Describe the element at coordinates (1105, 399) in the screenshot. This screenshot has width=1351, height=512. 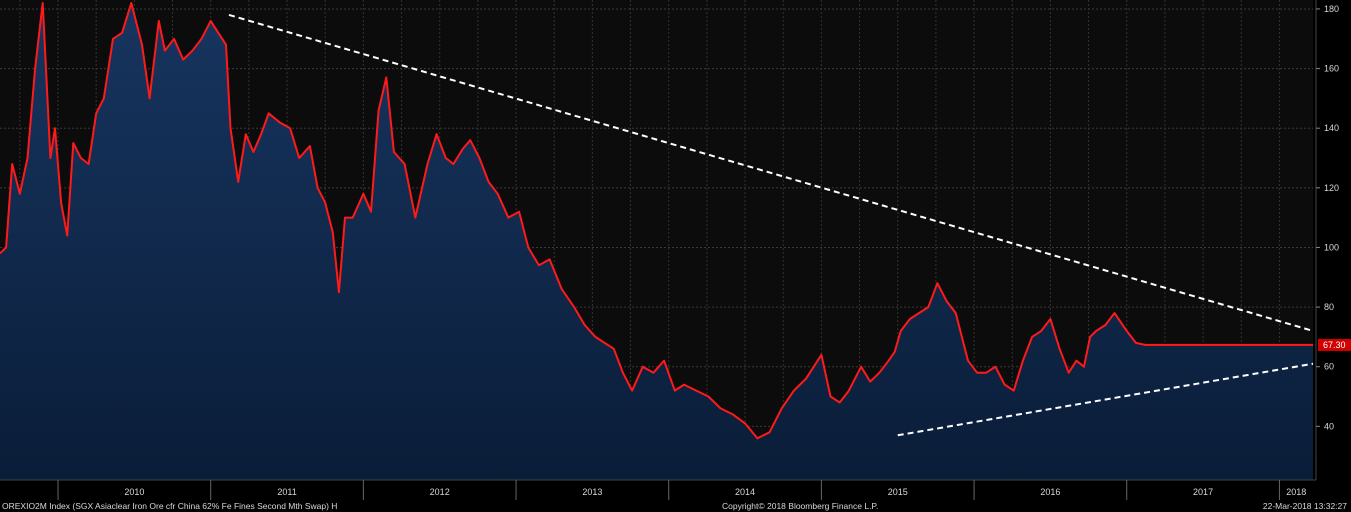
I see `trendline` at that location.